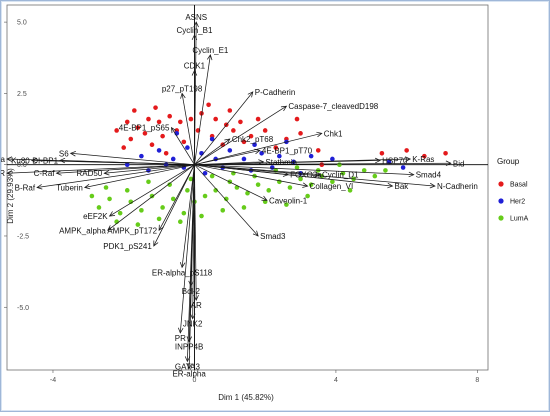 The width and height of the screenshot is (550, 416). I want to click on arrowhead-b-raf, so click(39, 187).